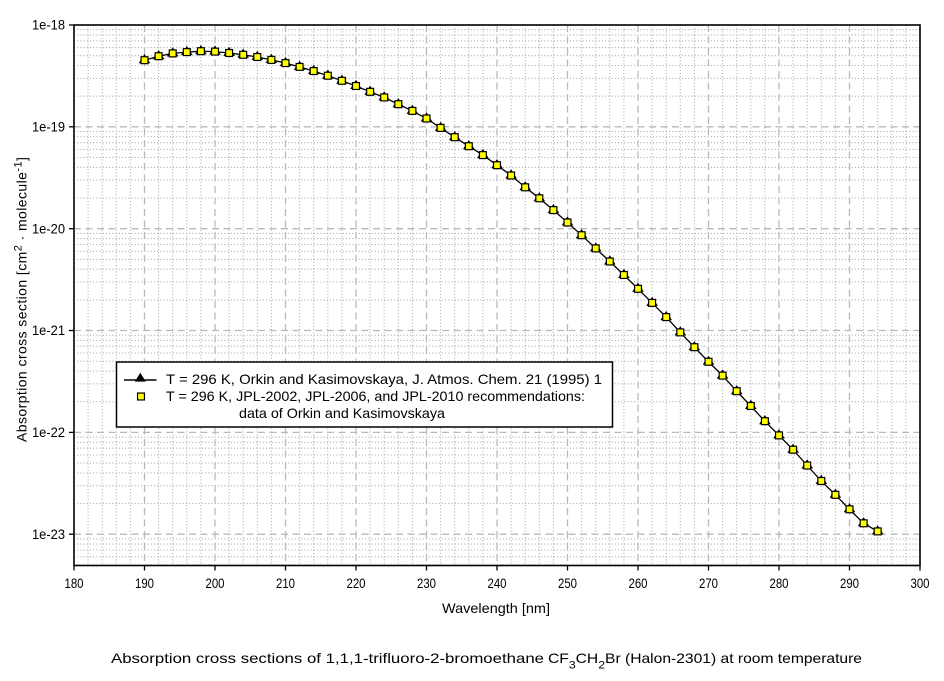 This screenshot has height=681, width=944. Describe the element at coordinates (48, 228) in the screenshot. I see `svg-text: 1e-20` at that location.